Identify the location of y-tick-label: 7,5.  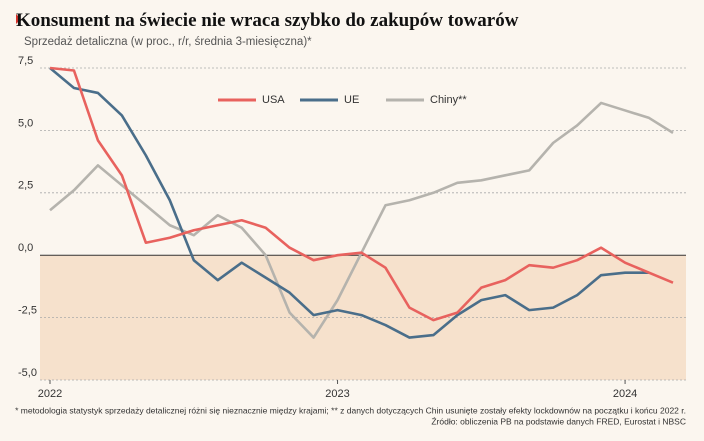
(25, 61).